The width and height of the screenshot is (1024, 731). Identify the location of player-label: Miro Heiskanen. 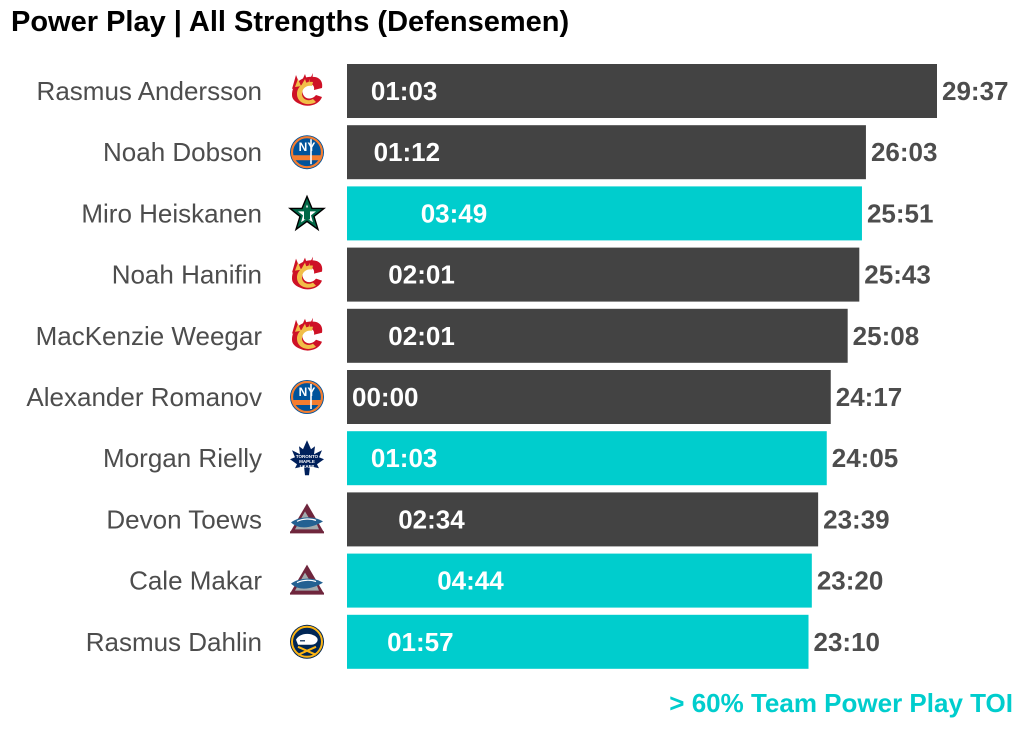
(171, 213).